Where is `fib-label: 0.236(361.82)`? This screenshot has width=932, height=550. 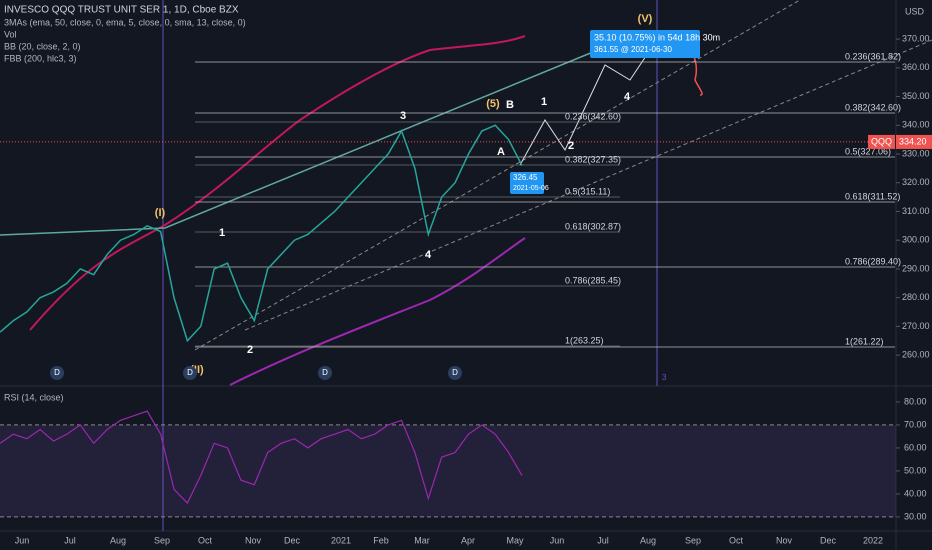 fib-label: 0.236(361.82) is located at coordinates (873, 56).